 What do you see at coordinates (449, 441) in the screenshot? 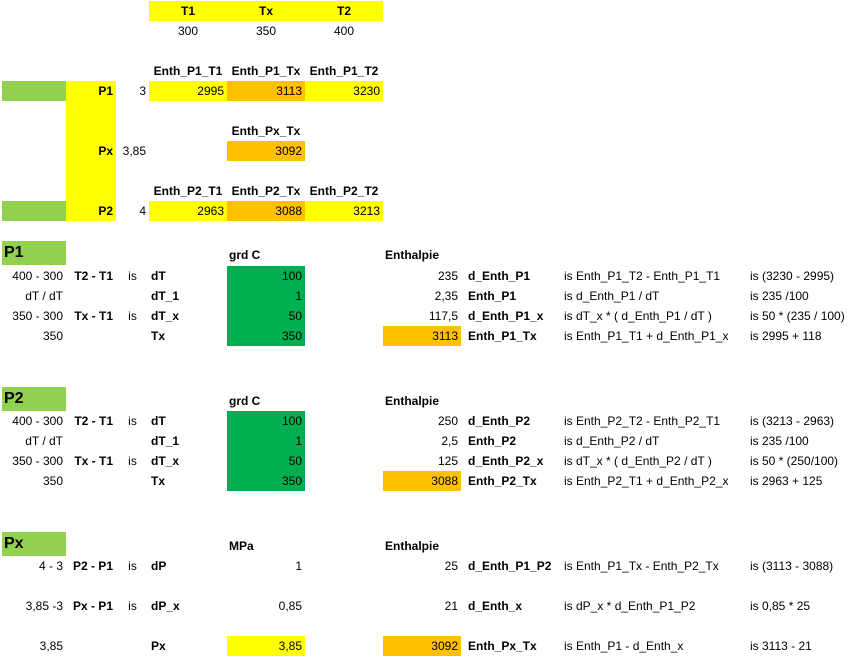
I see `p2-row-enthalpie: 2,5` at bounding box center [449, 441].